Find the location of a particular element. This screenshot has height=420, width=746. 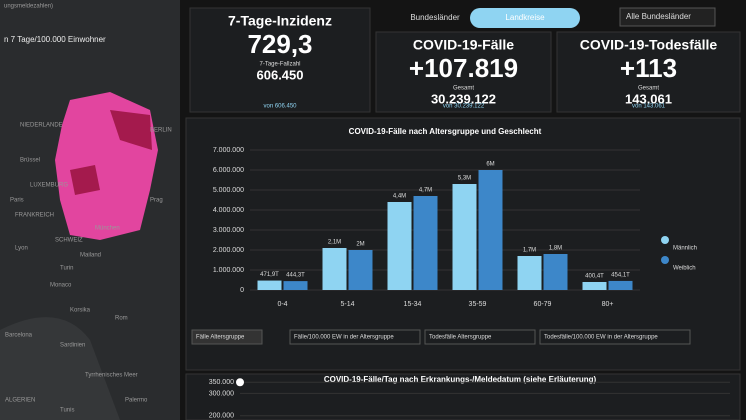

map-header: ungsmeldezahlen) is located at coordinates (28, 7).